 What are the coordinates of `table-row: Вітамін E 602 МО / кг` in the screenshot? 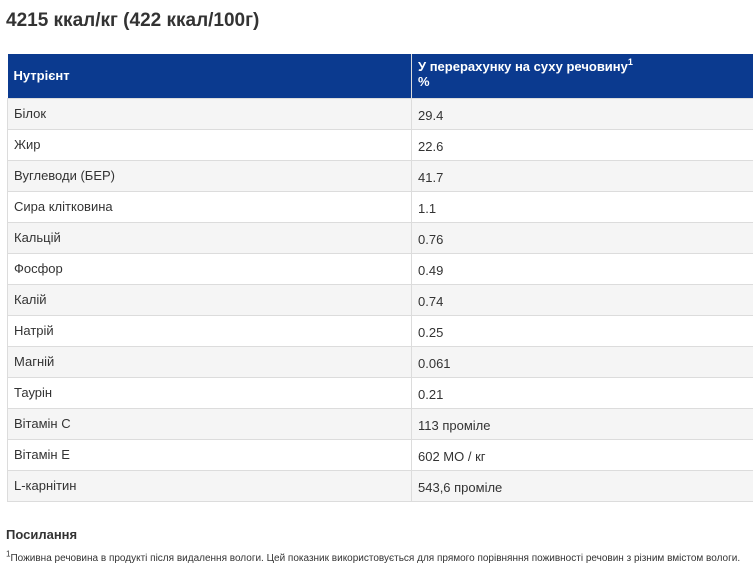 It's located at (380, 454).